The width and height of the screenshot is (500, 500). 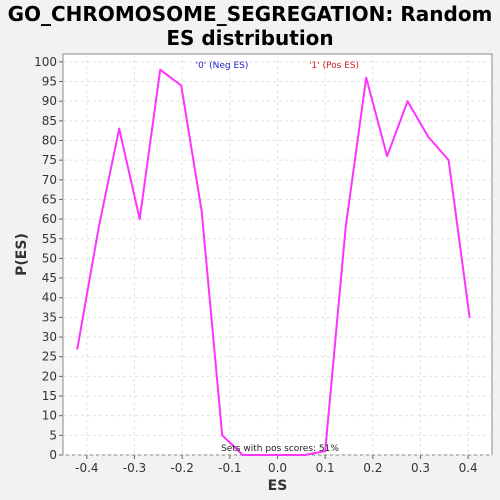 What do you see at coordinates (49, 357) in the screenshot?
I see `y-tick-label: 25` at bounding box center [49, 357].